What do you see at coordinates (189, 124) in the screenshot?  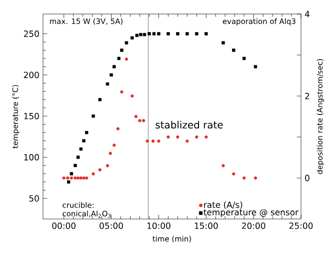 I see `annotation: stablized rate` at bounding box center [189, 124].